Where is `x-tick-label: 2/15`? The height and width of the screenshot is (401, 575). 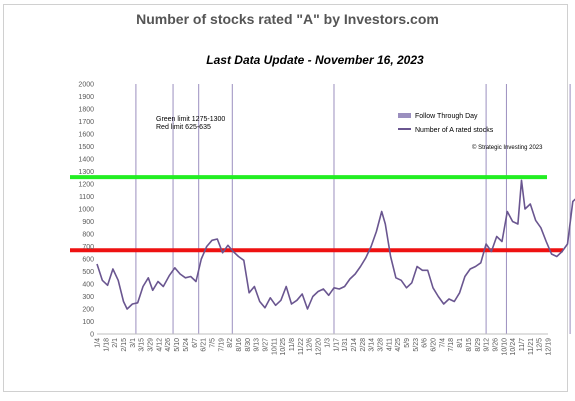
x-tick-label: 2/15 is located at coordinates (124, 345).